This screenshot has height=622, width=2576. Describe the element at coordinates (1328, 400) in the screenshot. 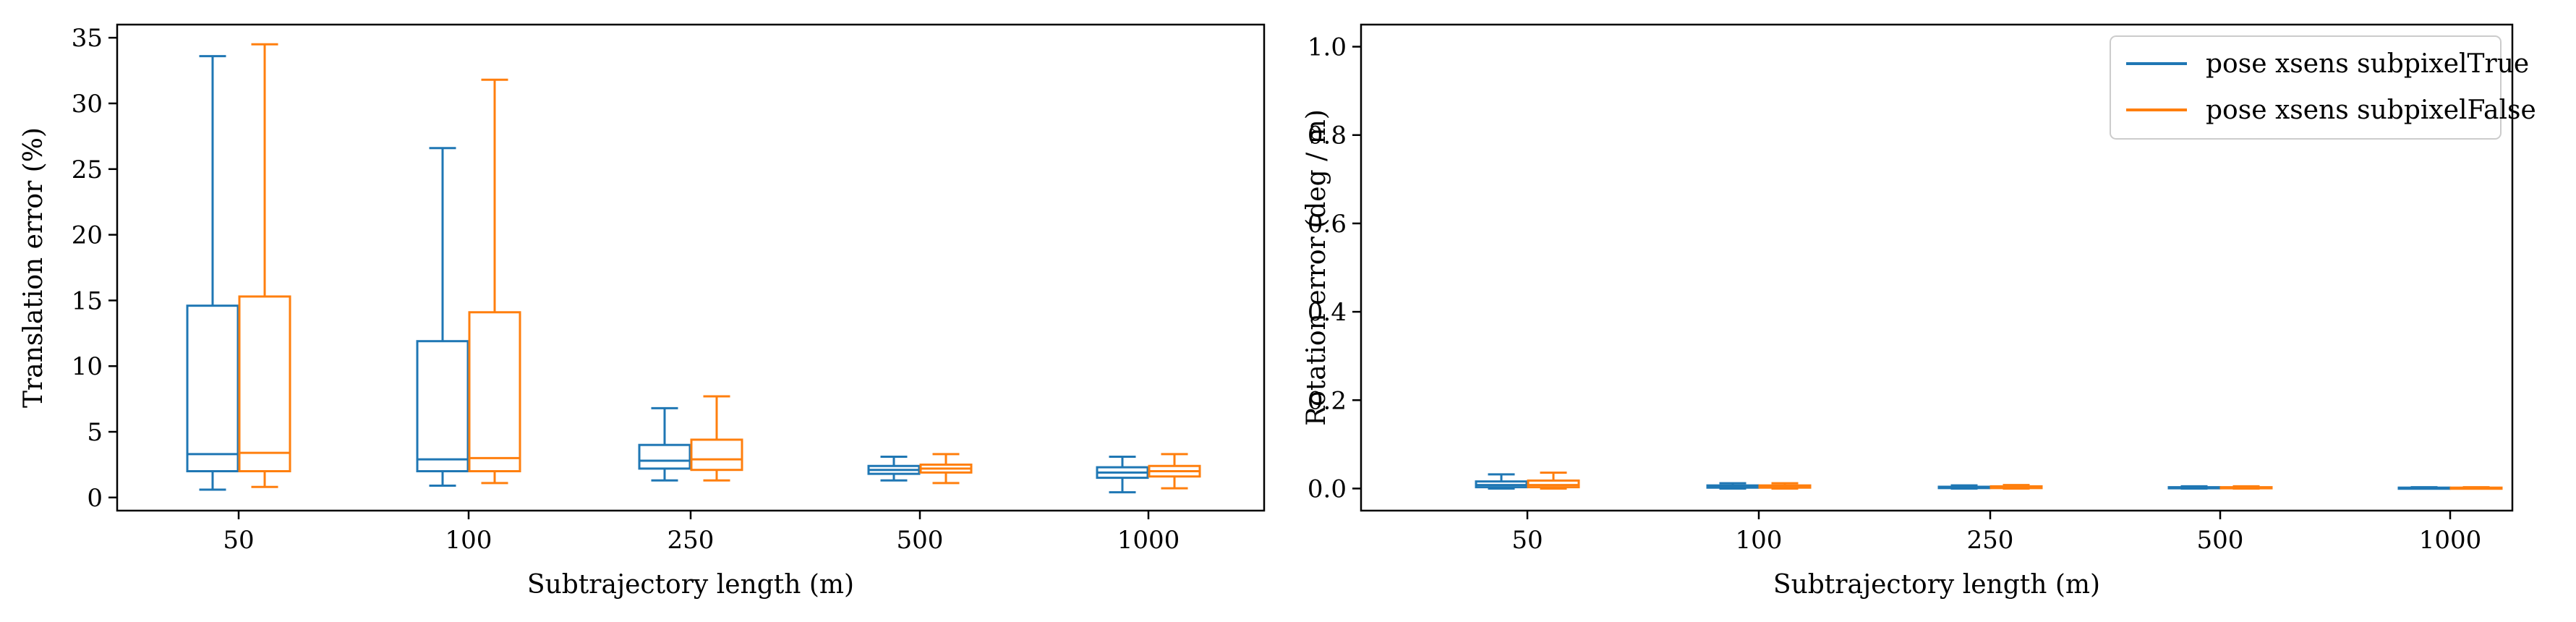

I see `y-tick-label: 0.2` at that location.